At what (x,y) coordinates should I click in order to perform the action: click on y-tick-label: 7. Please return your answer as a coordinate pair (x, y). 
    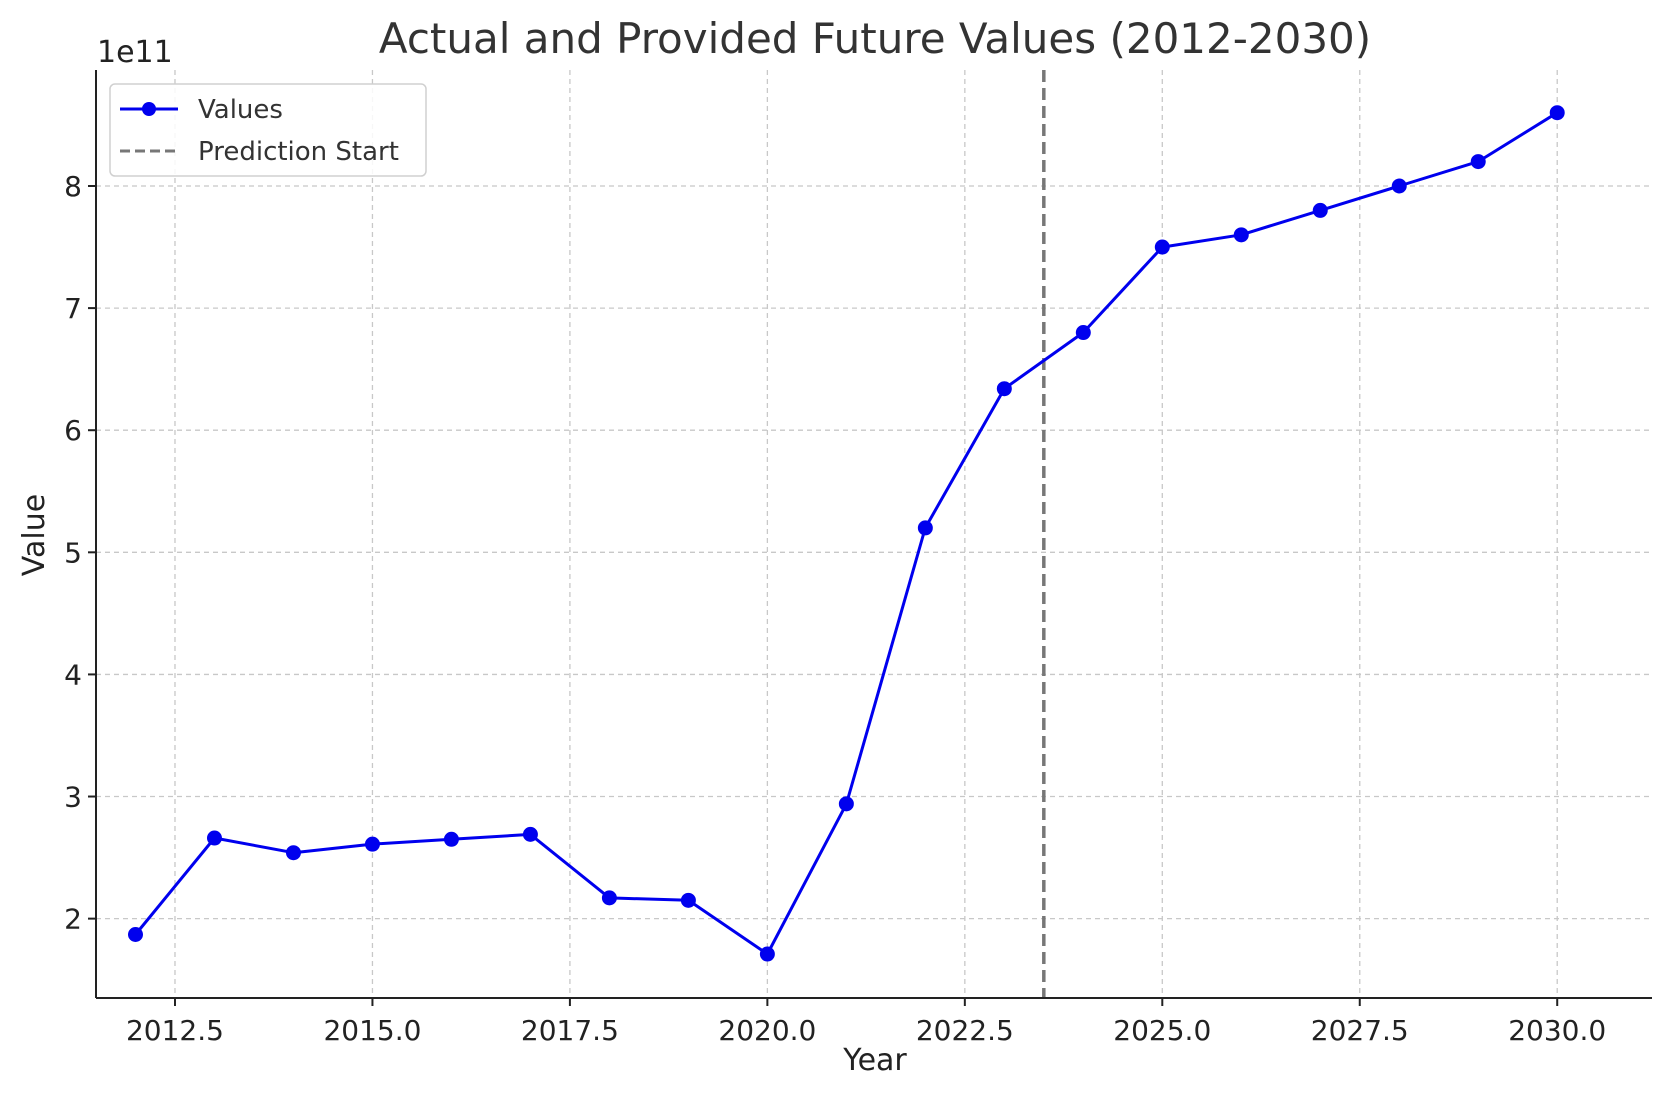
    Looking at the image, I should click on (73, 308).